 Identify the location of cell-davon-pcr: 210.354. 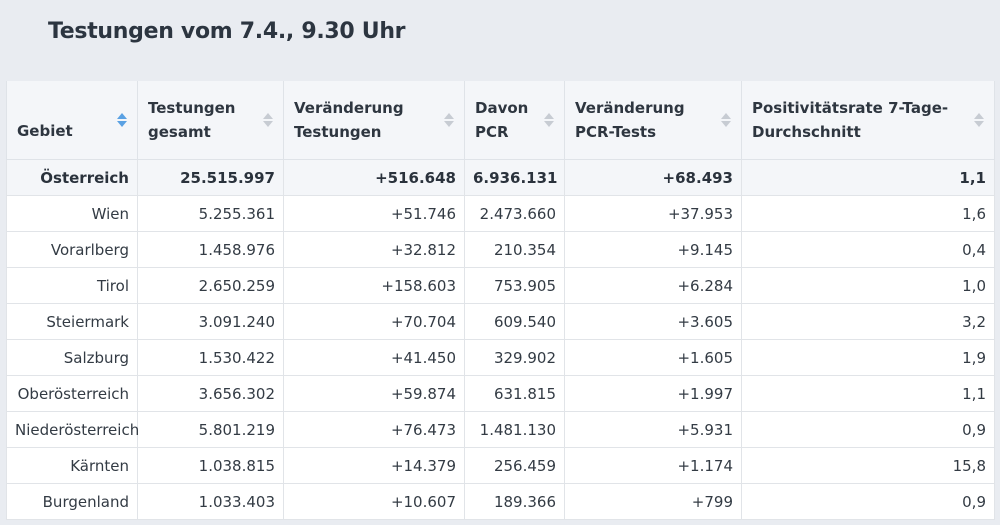
(514, 249).